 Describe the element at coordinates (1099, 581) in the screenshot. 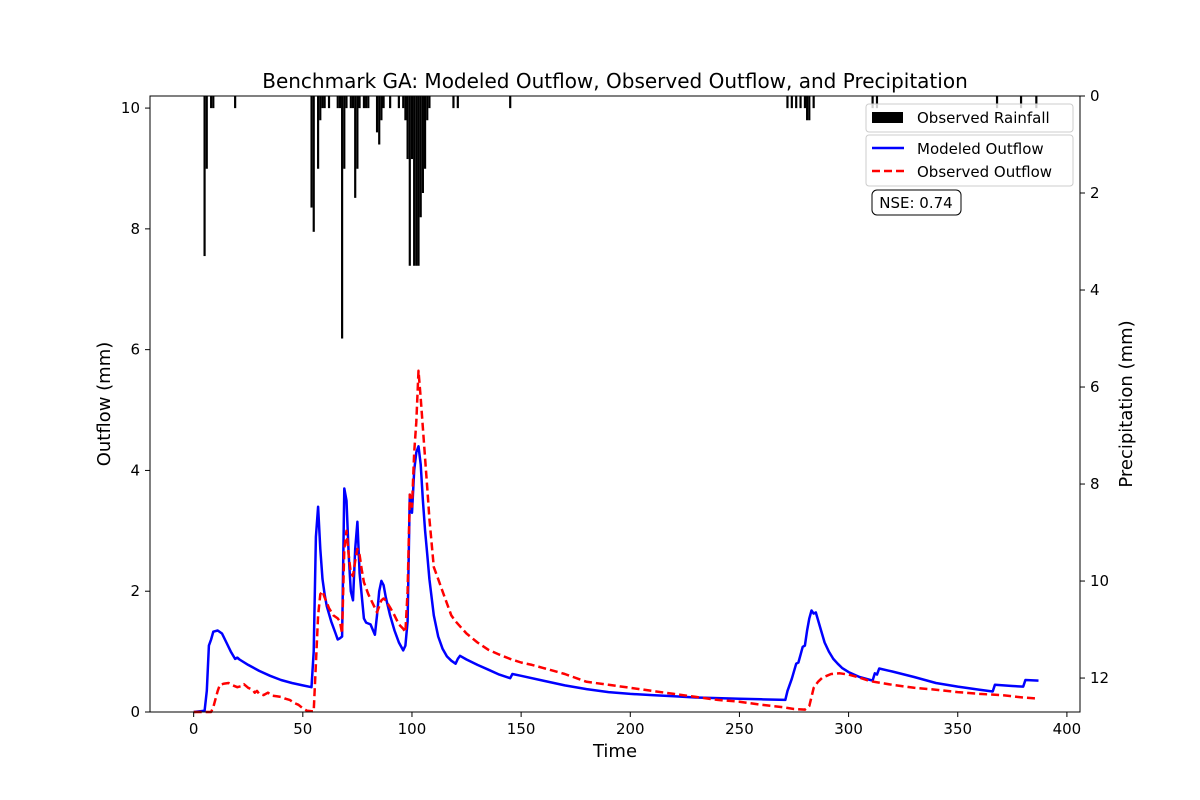

I see `y2-tick-label-10: 10` at that location.